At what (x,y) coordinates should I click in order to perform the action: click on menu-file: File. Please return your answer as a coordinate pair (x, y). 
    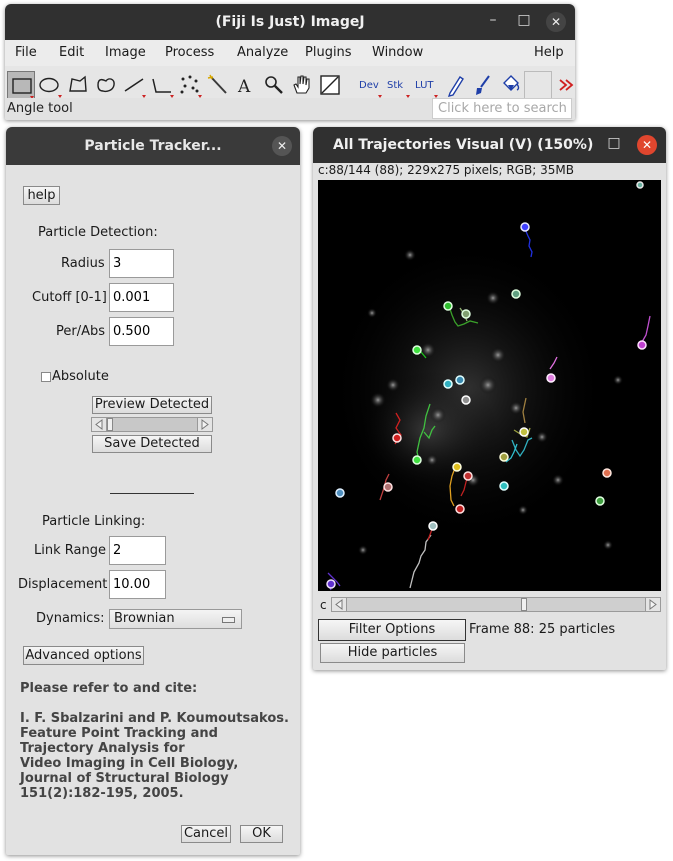
    Looking at the image, I should click on (26, 52).